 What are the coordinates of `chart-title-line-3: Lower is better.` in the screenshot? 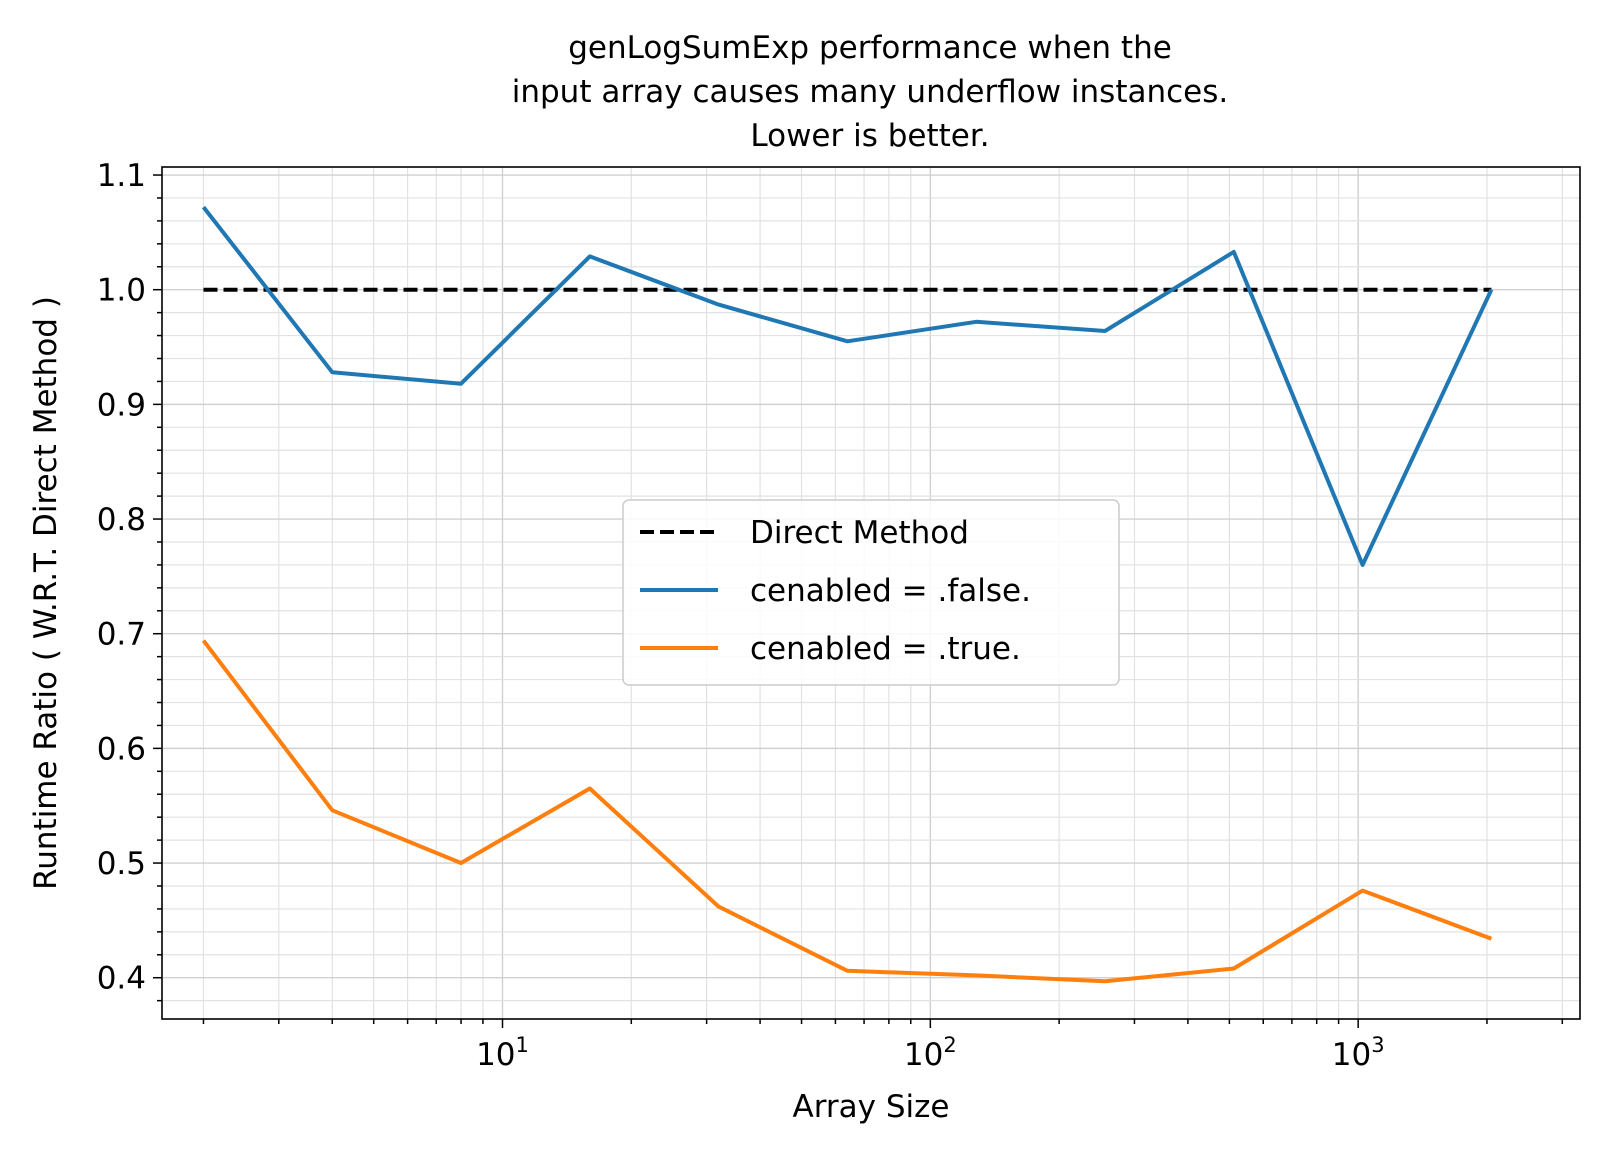 It's located at (869, 136).